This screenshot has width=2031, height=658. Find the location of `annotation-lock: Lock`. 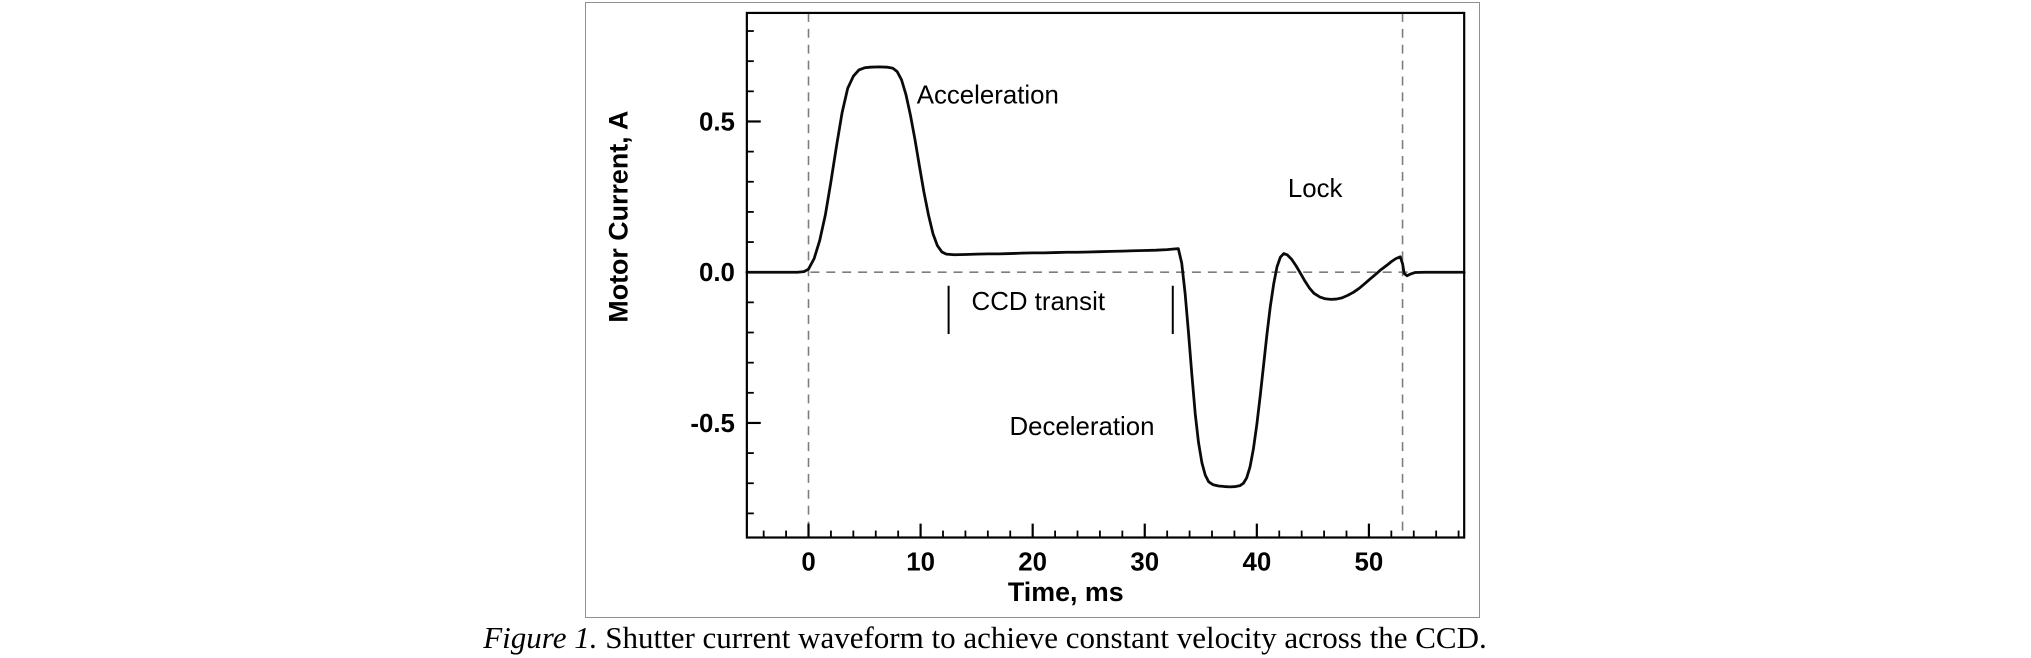

annotation-lock: Lock is located at coordinates (1315, 189).